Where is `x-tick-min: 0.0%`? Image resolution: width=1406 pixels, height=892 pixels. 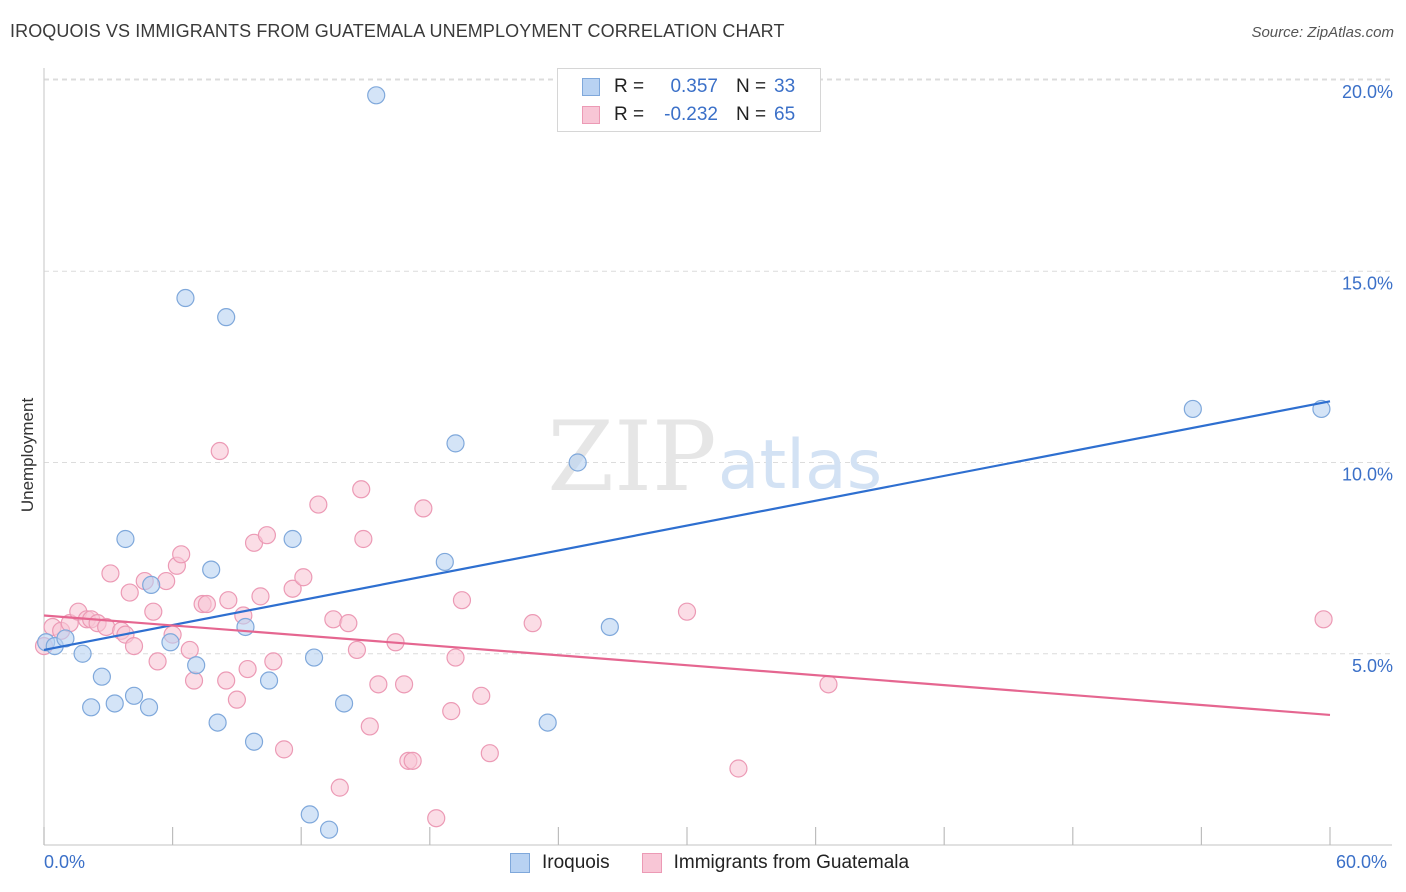
x-tick-min: 0.0% is located at coordinates (65, 862).